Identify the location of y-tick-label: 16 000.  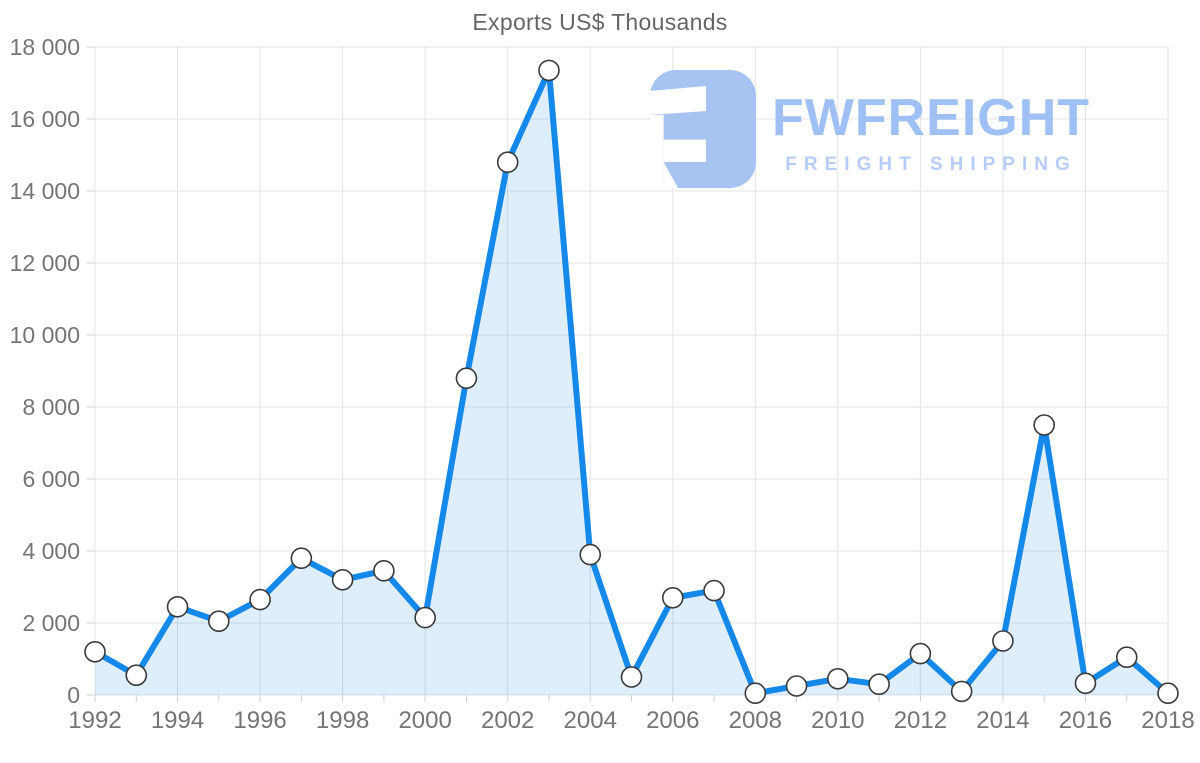
(45, 119).